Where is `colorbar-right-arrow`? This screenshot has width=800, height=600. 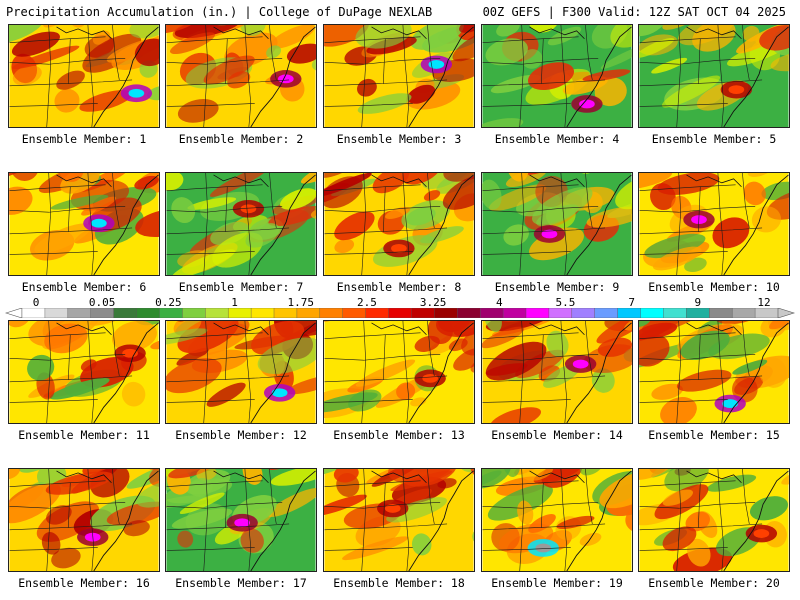
colorbar-right-arrow is located at coordinates (786, 313).